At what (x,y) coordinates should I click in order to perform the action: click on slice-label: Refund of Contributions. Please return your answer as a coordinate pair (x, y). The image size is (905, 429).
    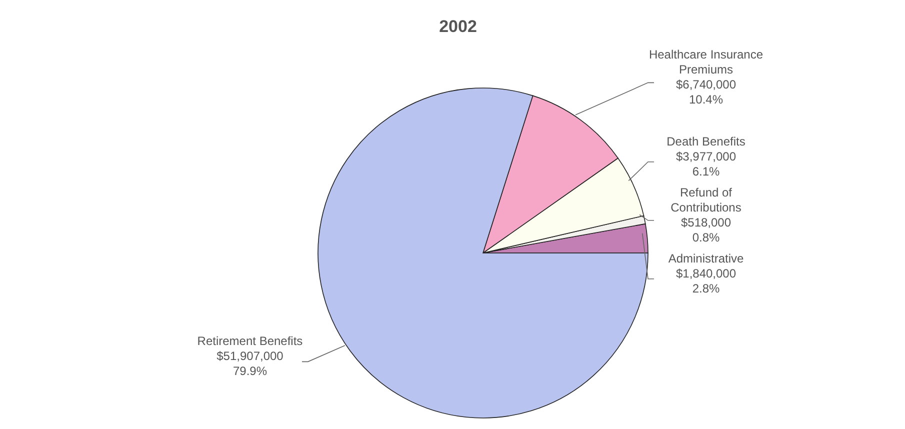
    Looking at the image, I should click on (706, 199).